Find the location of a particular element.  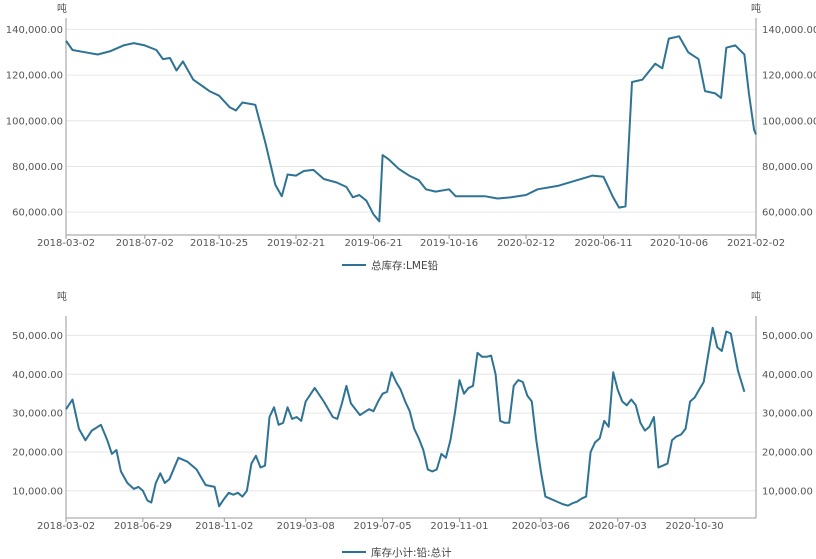

chart1-y-tick-label-left: 140,000.00 is located at coordinates (34, 30).